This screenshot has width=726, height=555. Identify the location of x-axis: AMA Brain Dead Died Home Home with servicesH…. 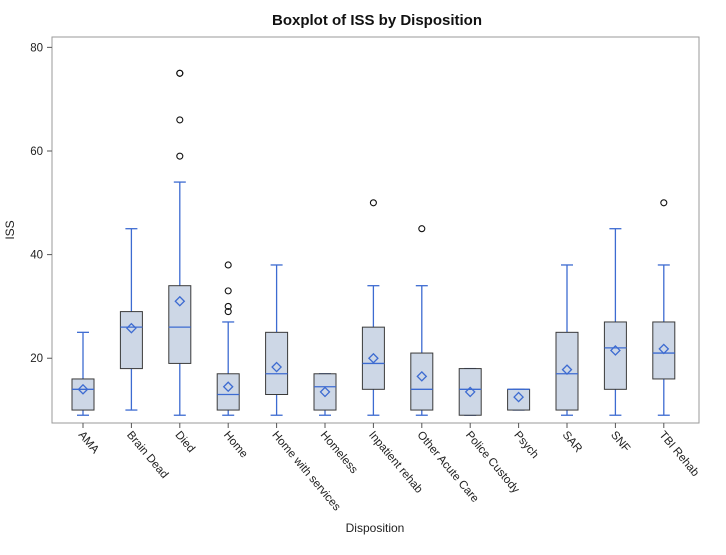
(388, 468).